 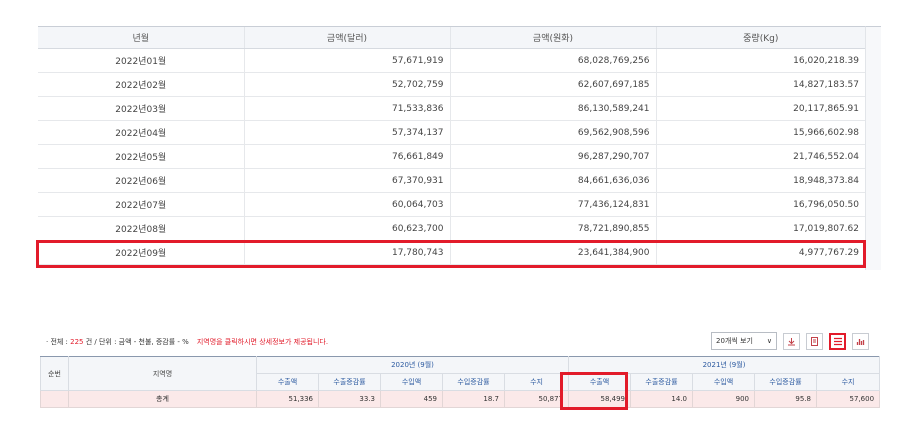 I want to click on weight-cell: 16,796,050.50, so click(x=760, y=204).